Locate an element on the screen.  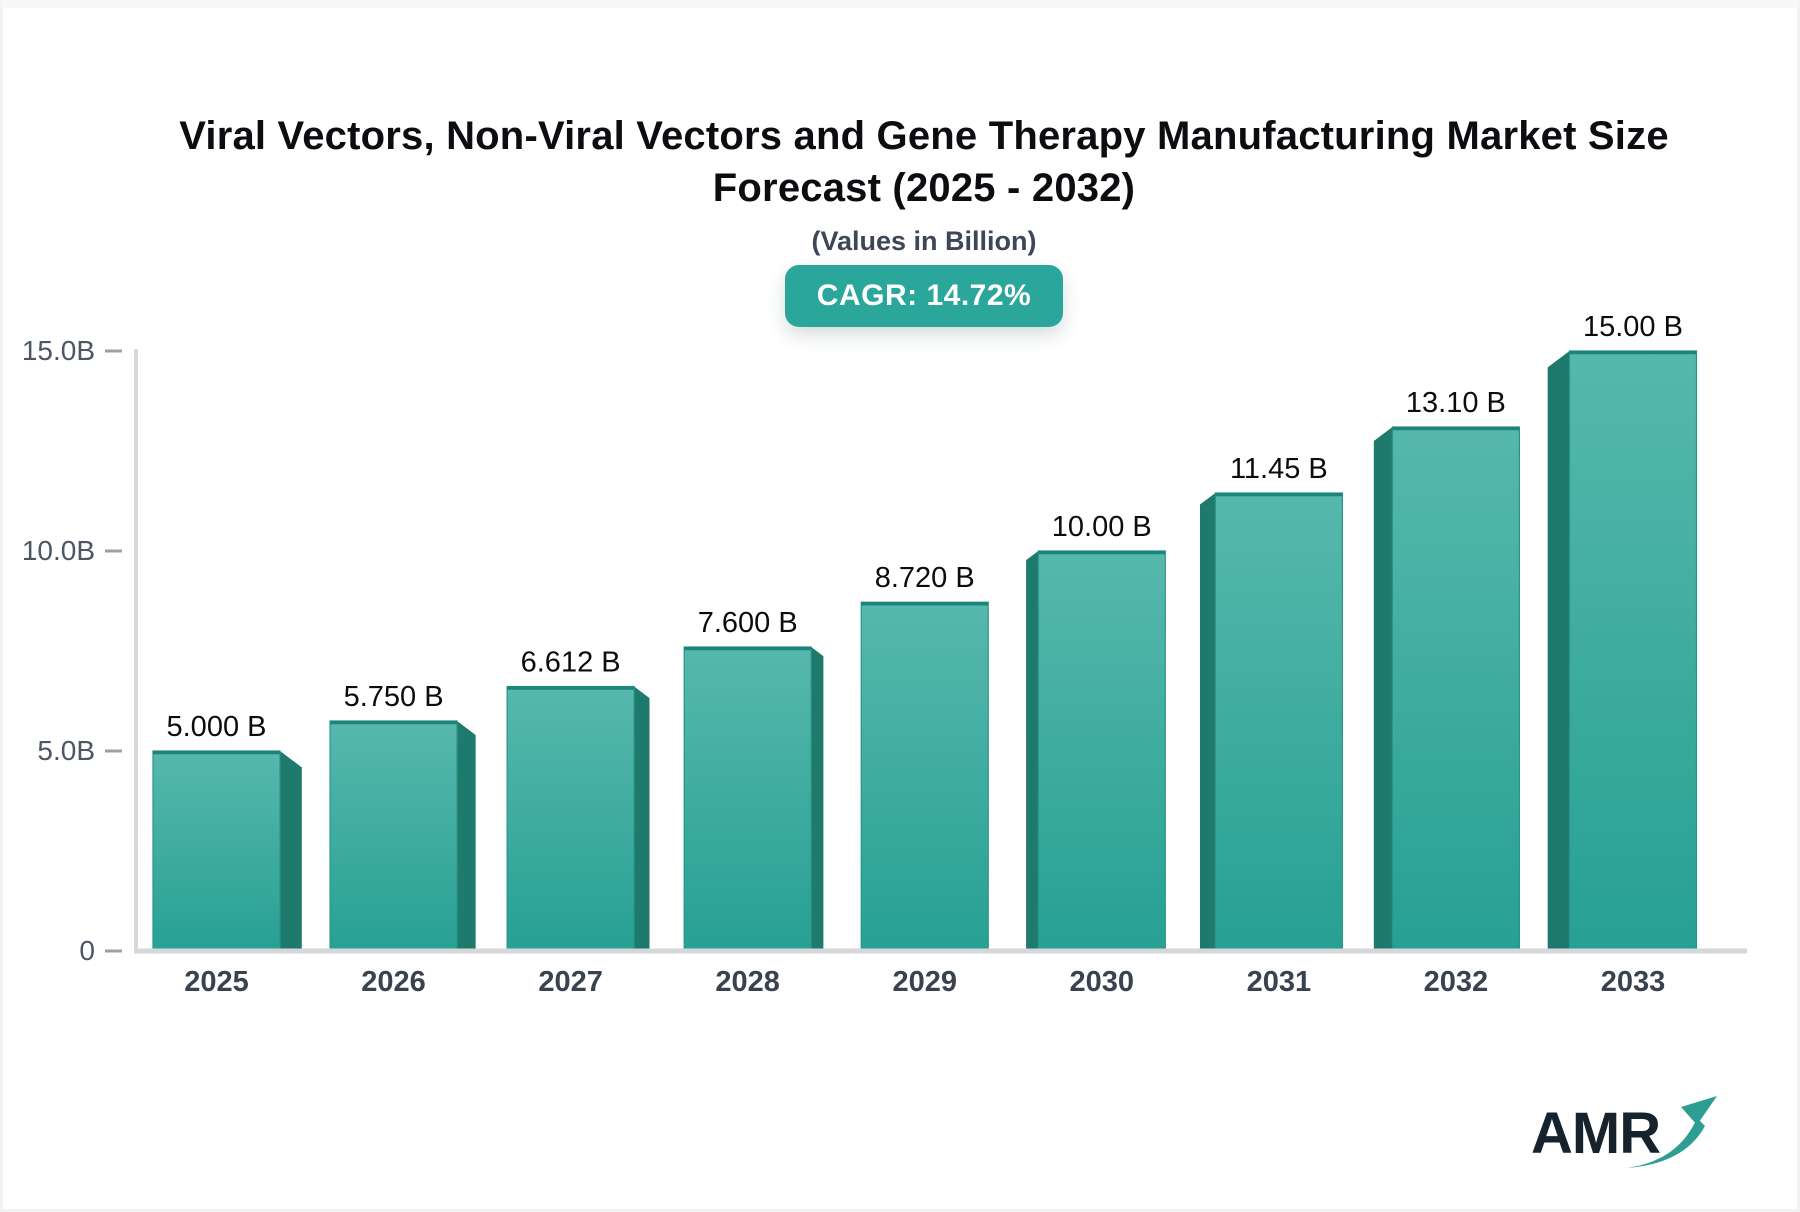
bar-value-label: 6.612 B is located at coordinates (571, 663).